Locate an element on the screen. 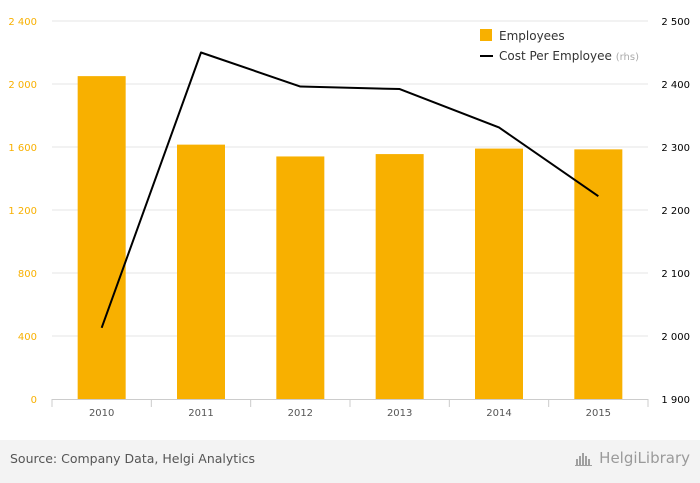 The height and width of the screenshot is (483, 700). right-axis-tick-label: 2 000 is located at coordinates (675, 337).